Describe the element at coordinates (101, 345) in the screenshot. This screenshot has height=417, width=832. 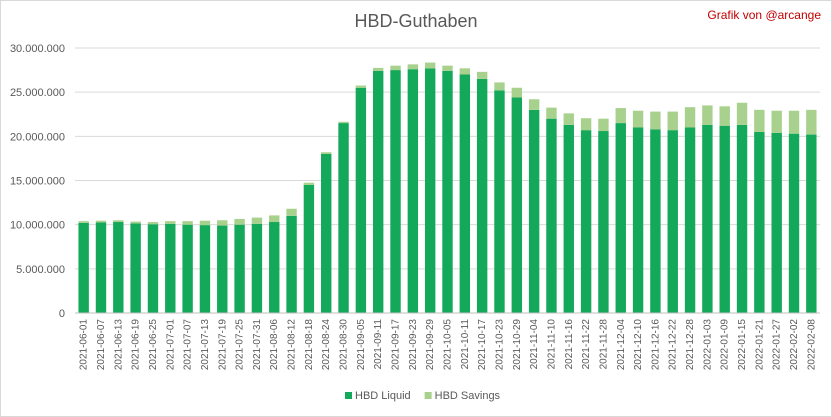
I see `x-tick-label: 2021-06-07` at that location.